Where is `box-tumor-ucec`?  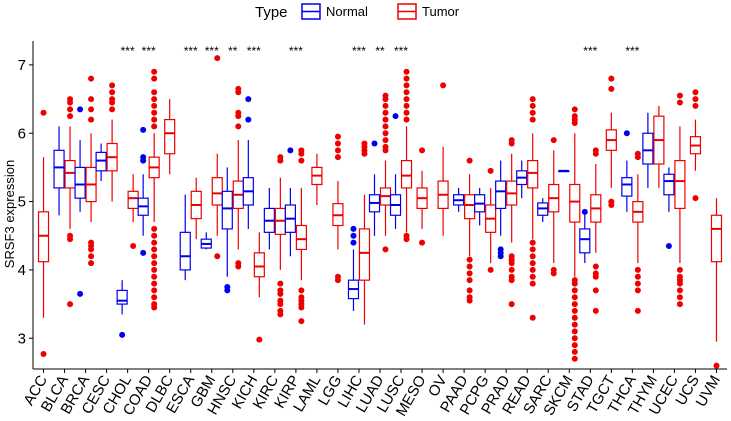
box-tumor-ucec is located at coordinates (680, 200).